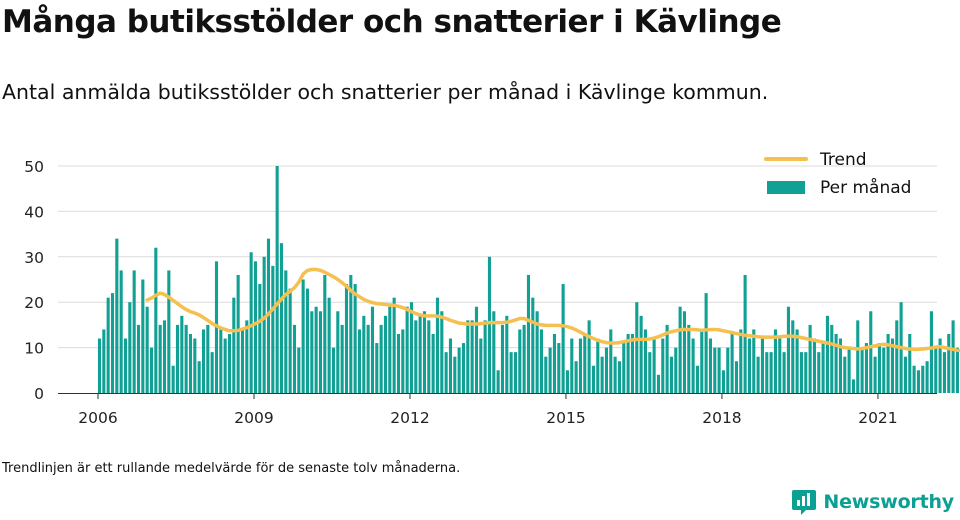  What do you see at coordinates (786, 187) in the screenshot?
I see `legend-bar-swatch` at bounding box center [786, 187].